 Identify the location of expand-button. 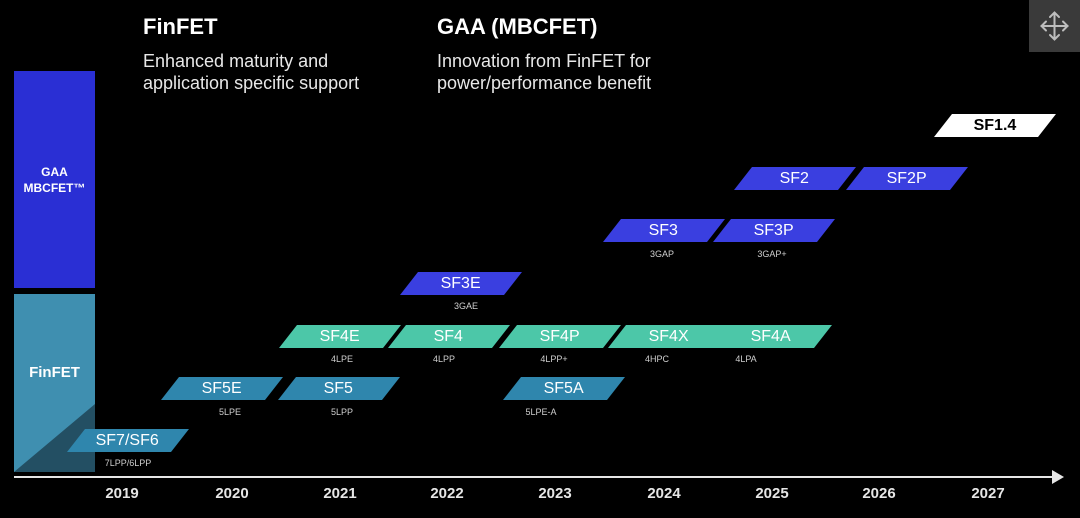
(1054, 26).